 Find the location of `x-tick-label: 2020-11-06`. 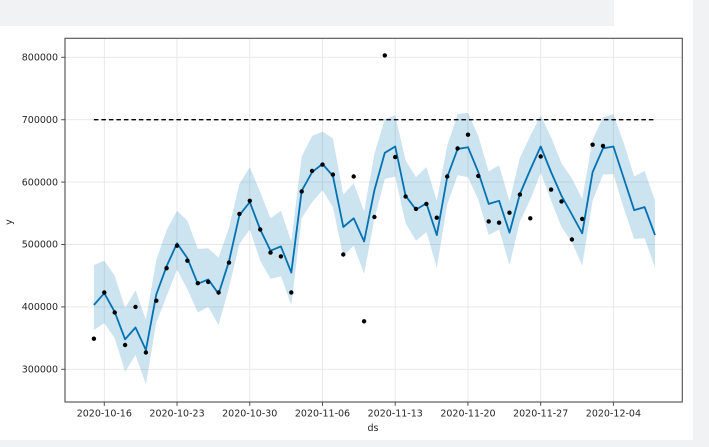

x-tick-label: 2020-11-06 is located at coordinates (322, 414).